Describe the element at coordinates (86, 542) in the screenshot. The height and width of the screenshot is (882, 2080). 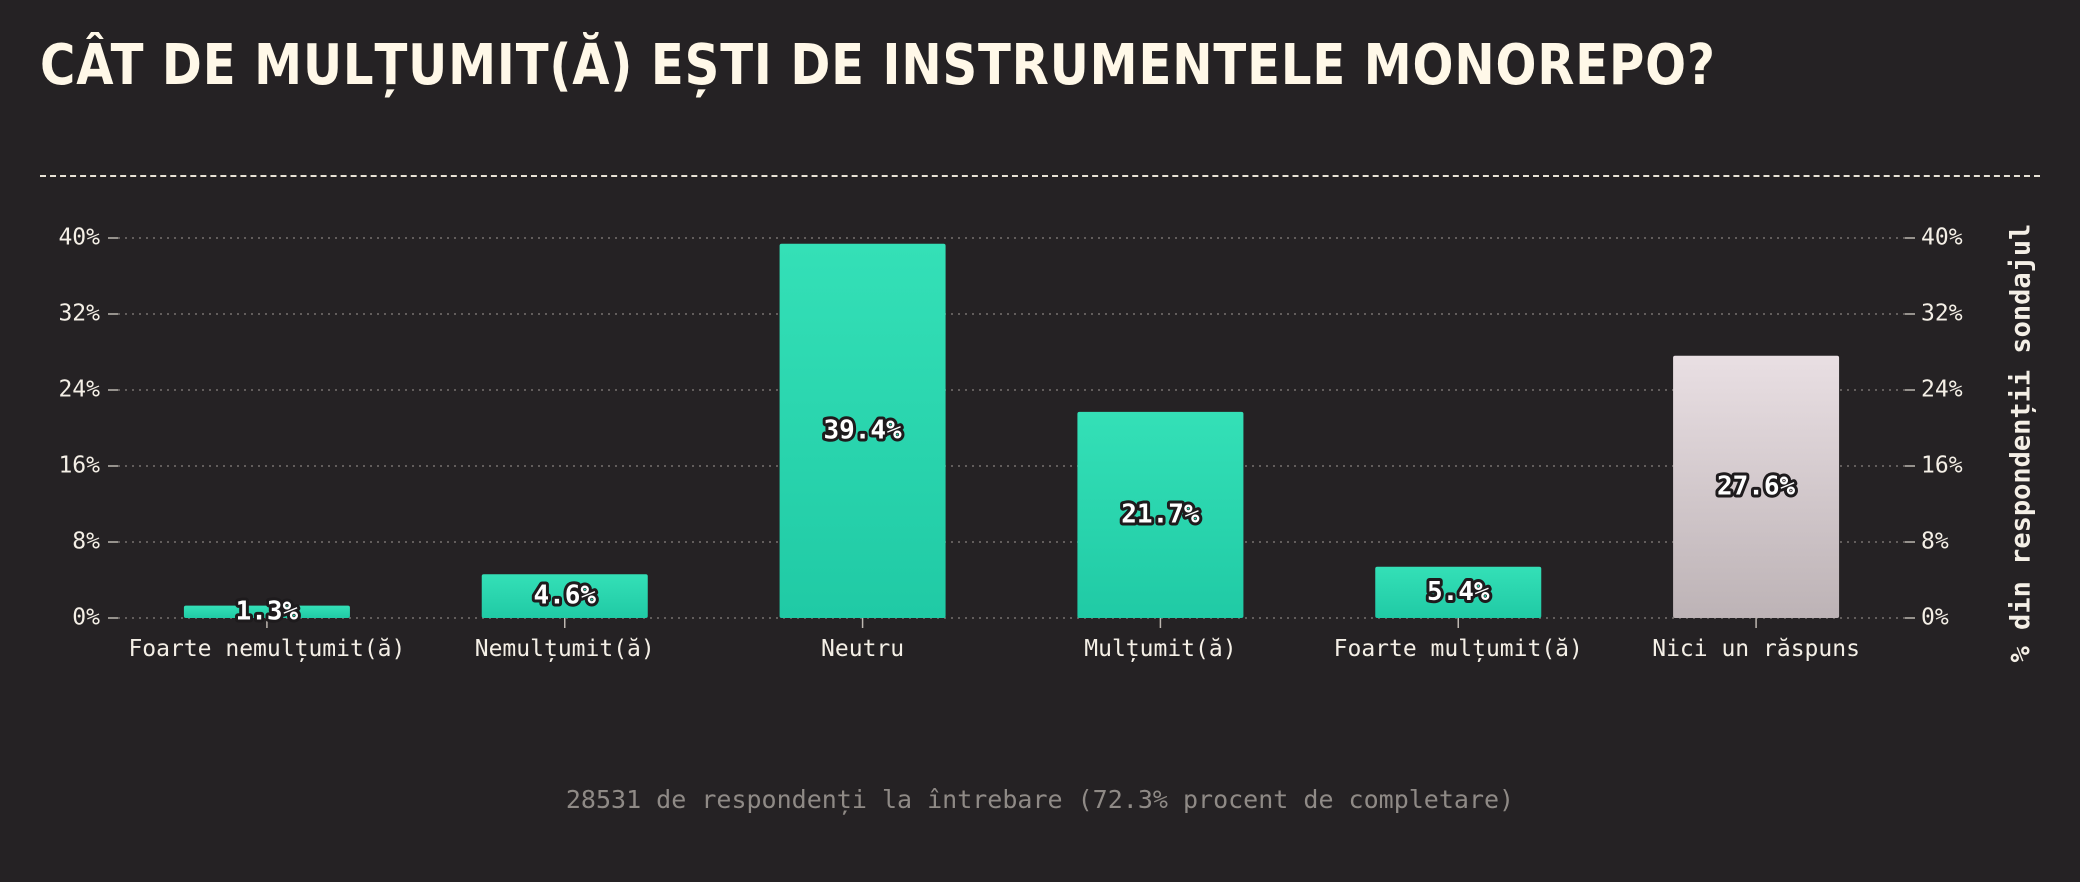
I see `y-tick-label-left: 8%` at that location.